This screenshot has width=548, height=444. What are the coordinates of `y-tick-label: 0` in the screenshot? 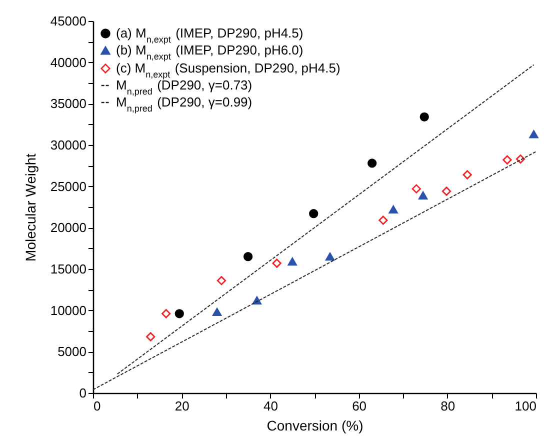 It's located at (82, 393).